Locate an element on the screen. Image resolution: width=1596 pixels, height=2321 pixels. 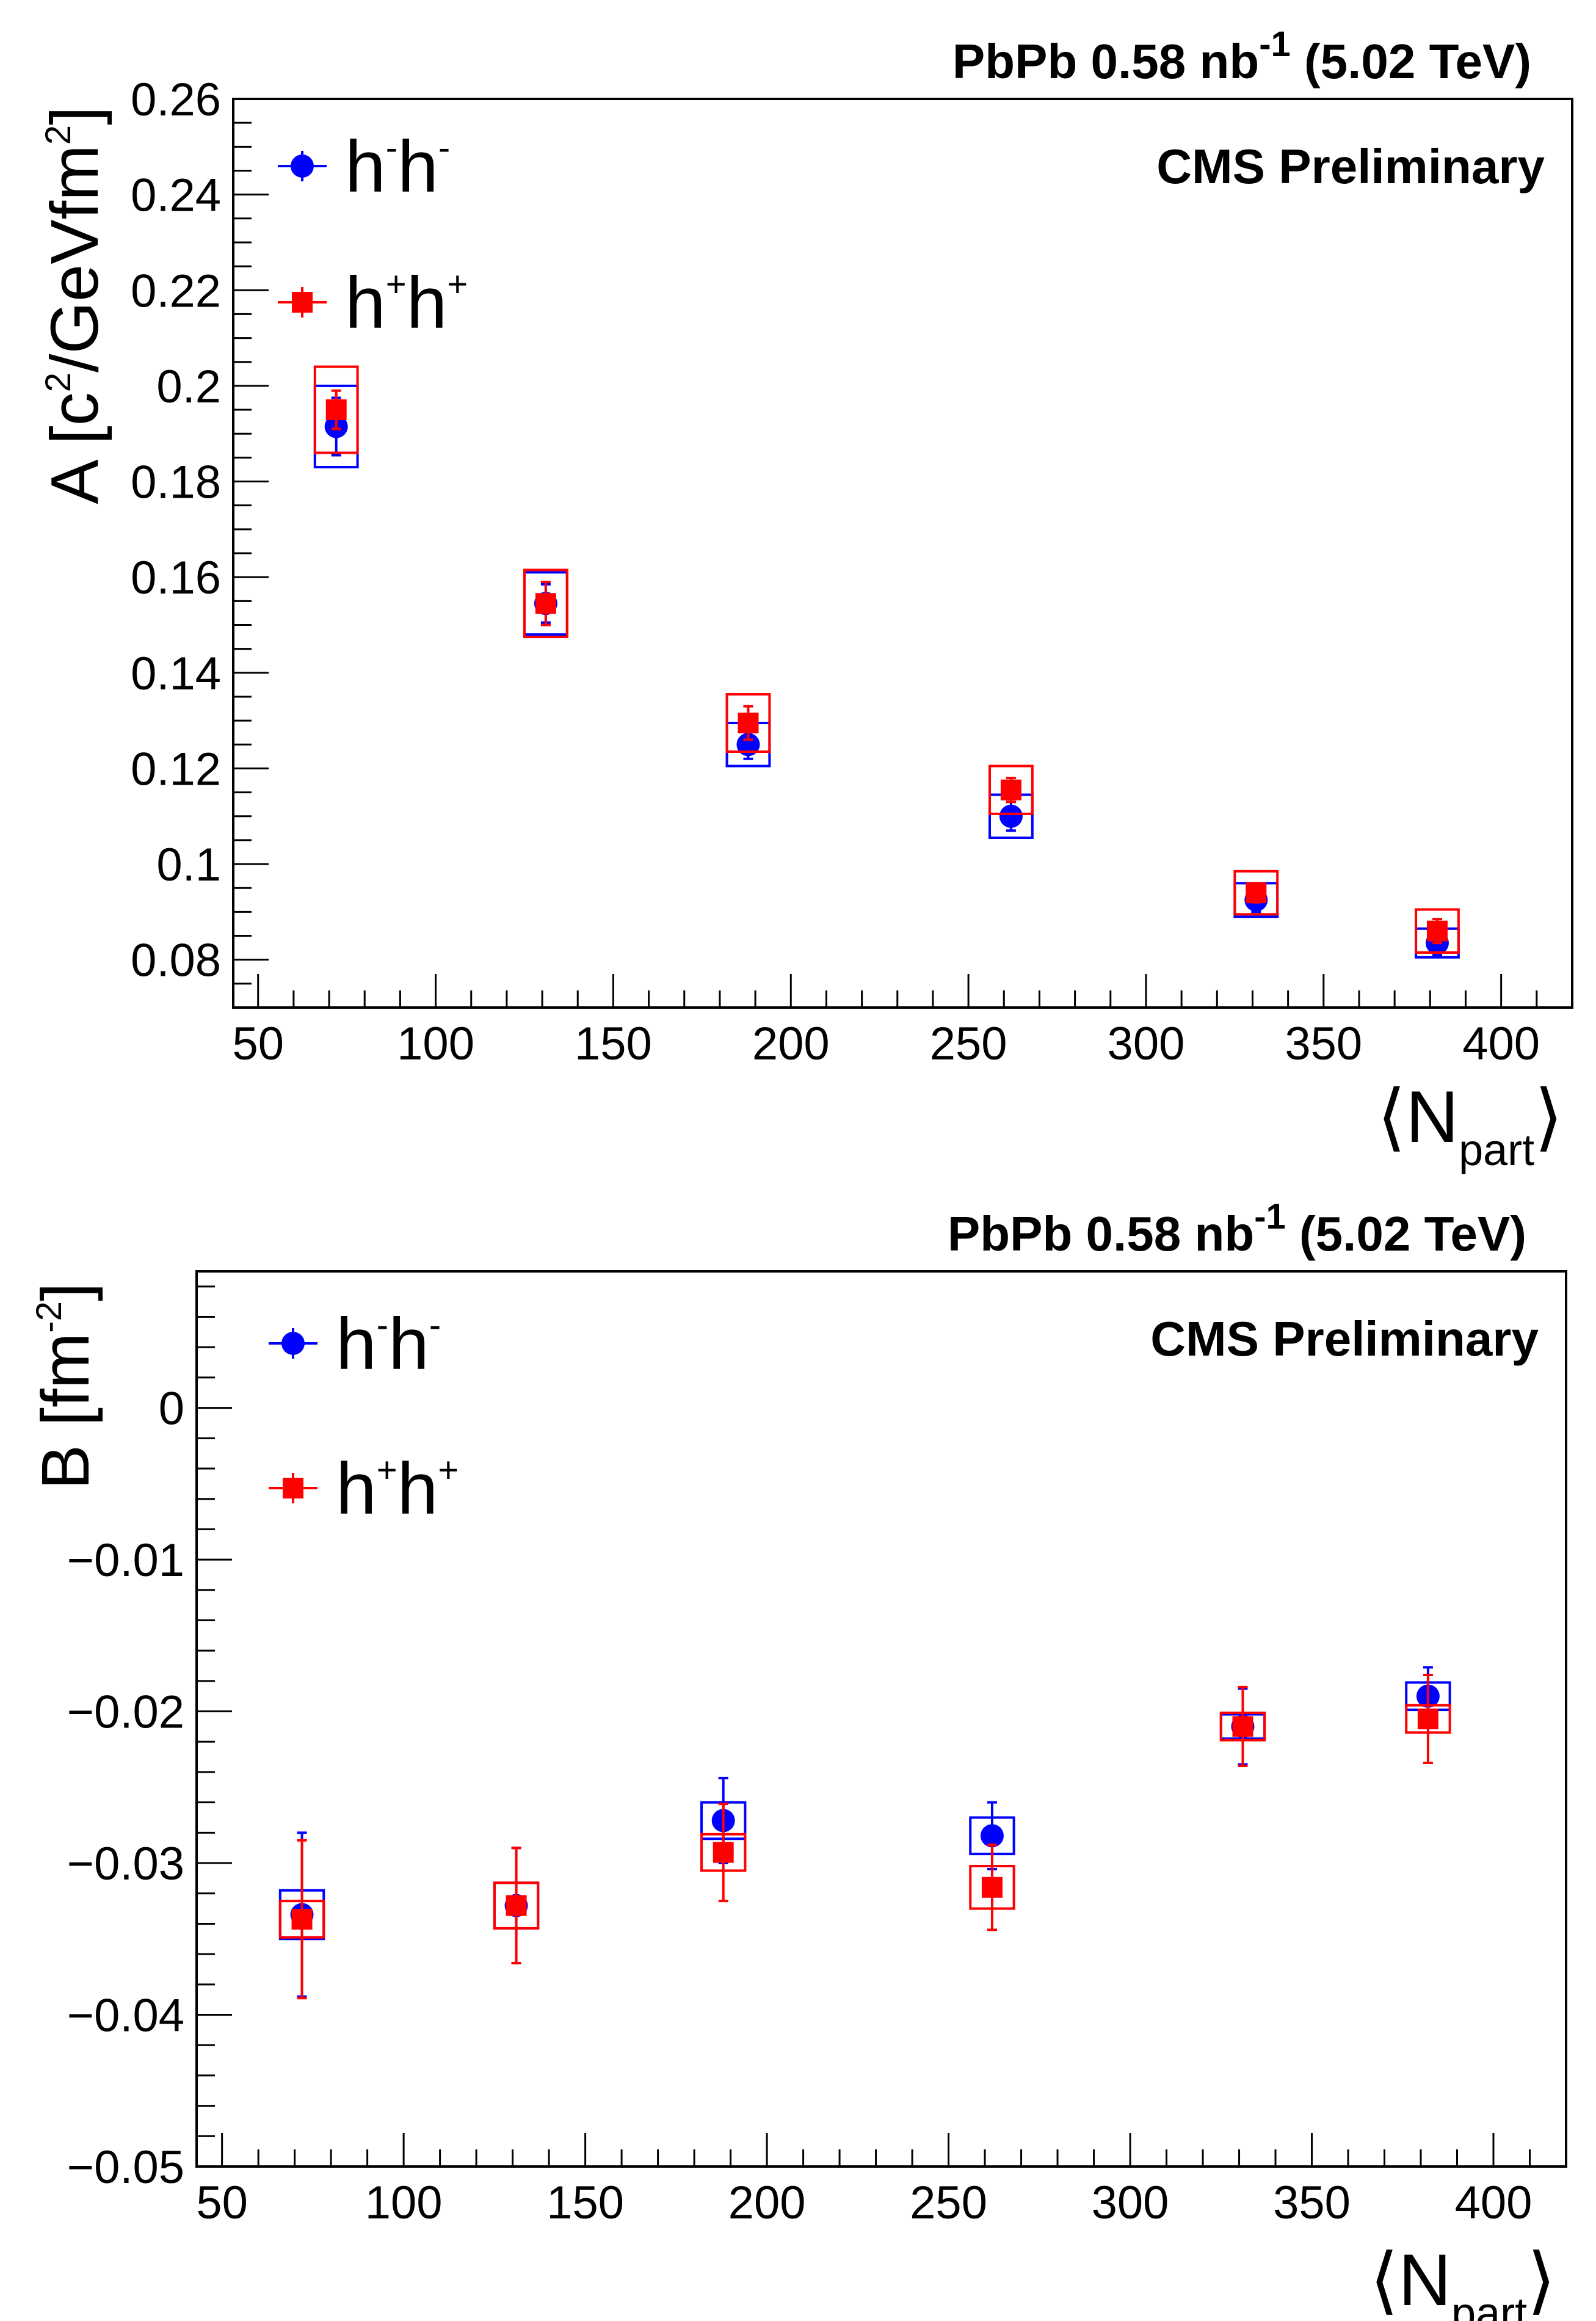
y-tick-label: 0.12 is located at coordinates (176, 769).